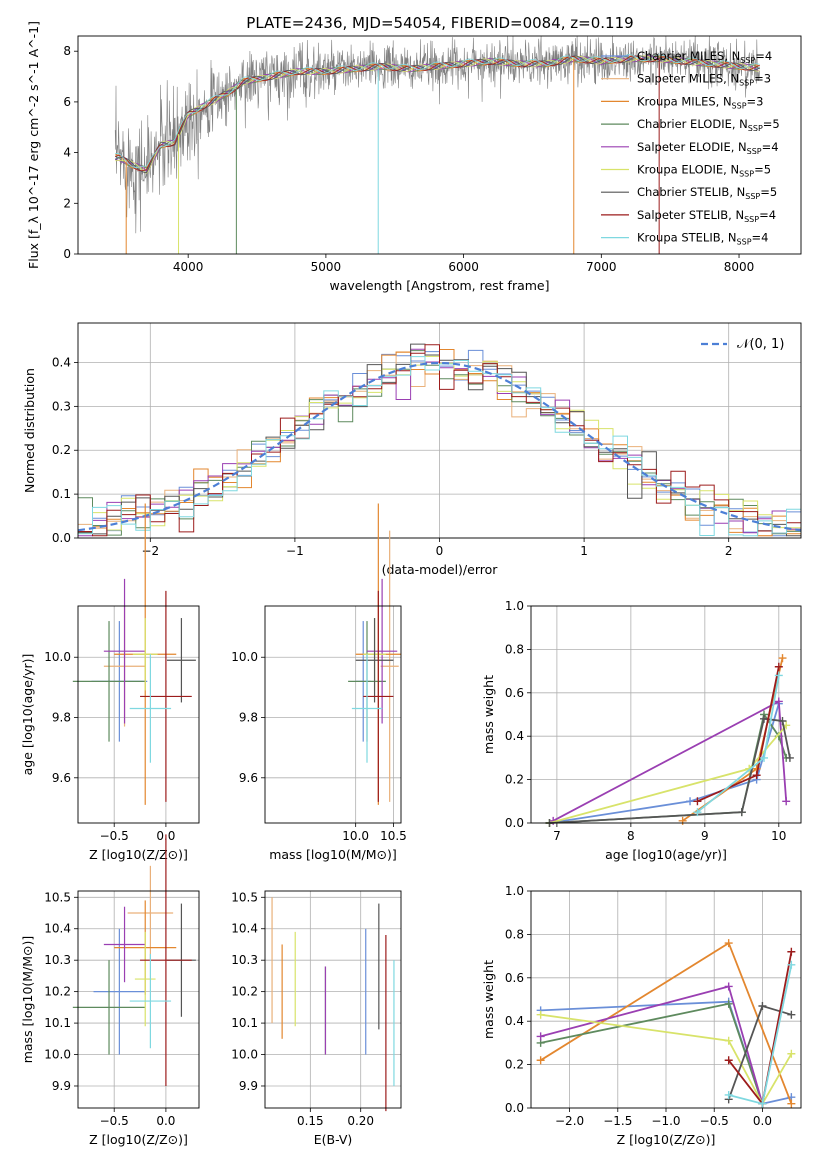 The height and width of the screenshot is (1170, 819). I want to click on x-tick-label: 10.0, so click(355, 836).